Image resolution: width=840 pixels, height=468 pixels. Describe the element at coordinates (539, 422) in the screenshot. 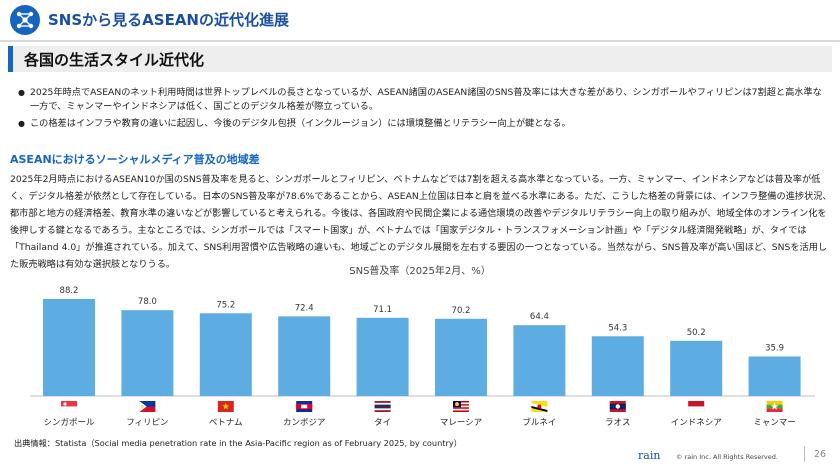

I see `category-label-6: ブルネイ` at that location.